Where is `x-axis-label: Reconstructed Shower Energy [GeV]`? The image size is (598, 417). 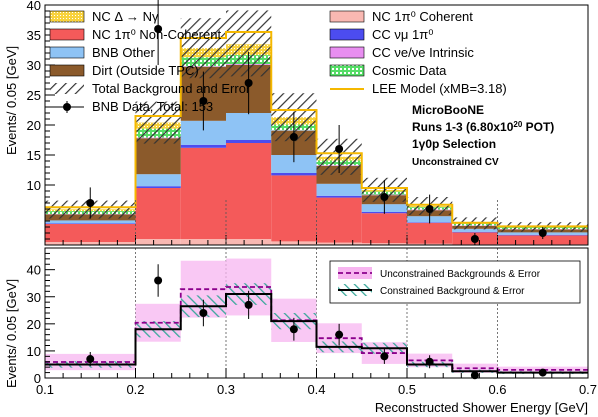 x-axis-label: Reconstructed Shower Energy [GeV] is located at coordinates (481, 407).